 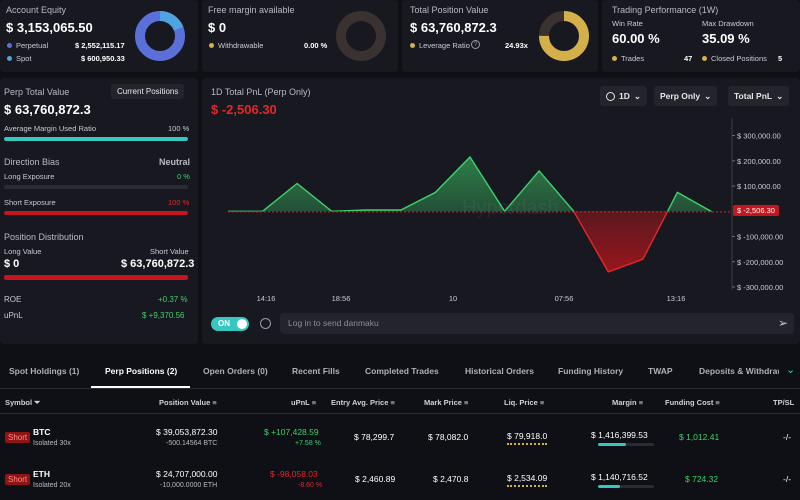 I want to click on tab-funding-history: Funding History, so click(x=591, y=371).